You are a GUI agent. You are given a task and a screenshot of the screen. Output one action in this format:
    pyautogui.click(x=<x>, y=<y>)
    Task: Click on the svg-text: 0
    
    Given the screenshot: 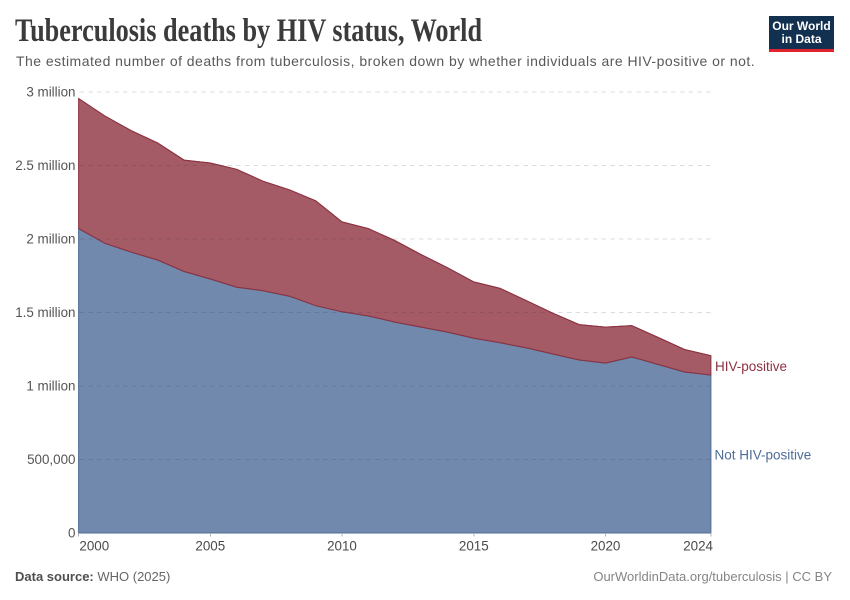 What is the action you would take?
    pyautogui.click(x=71, y=533)
    